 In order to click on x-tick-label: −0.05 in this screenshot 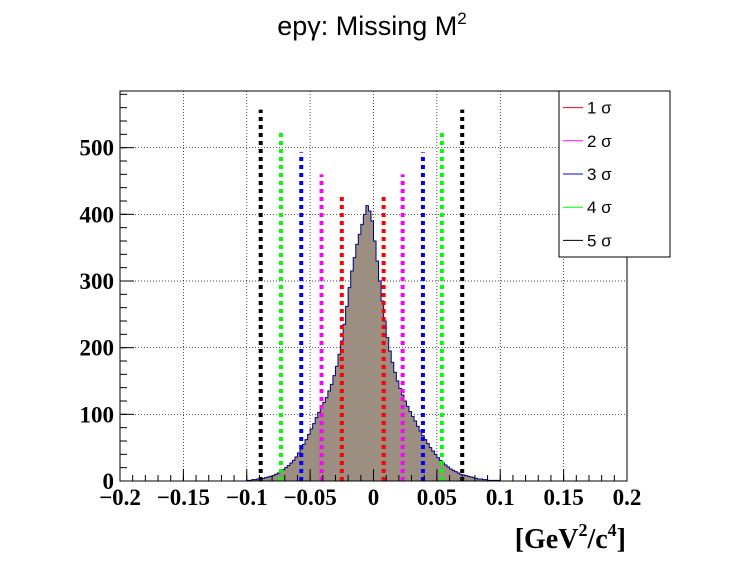, I will do `click(309, 497)`.